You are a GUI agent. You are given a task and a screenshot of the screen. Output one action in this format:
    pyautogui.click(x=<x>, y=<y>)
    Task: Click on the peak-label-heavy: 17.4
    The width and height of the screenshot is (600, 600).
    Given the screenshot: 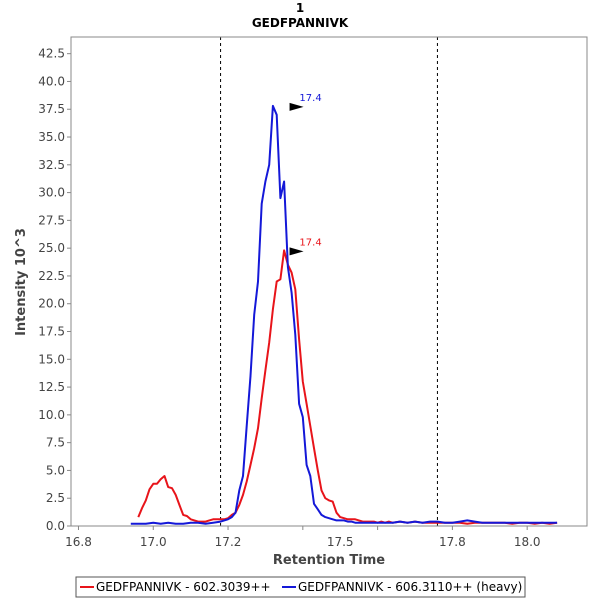 What is the action you would take?
    pyautogui.click(x=310, y=98)
    